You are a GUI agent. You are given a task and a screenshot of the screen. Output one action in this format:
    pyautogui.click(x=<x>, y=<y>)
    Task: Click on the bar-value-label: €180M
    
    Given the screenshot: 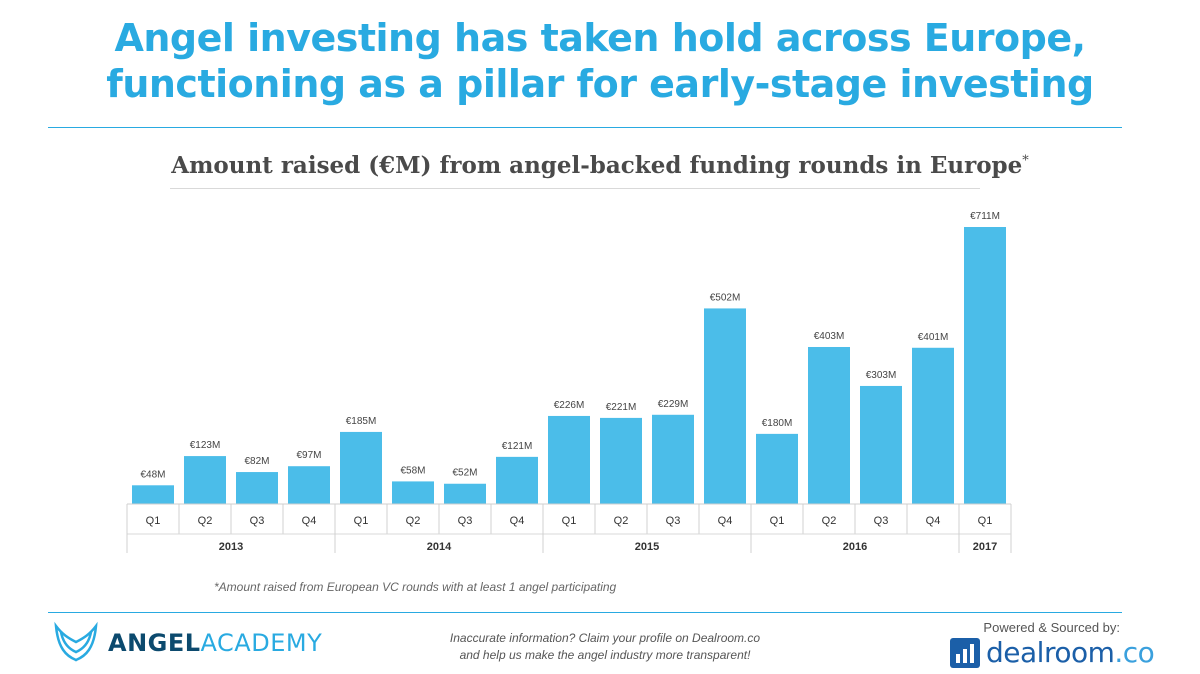 What is the action you would take?
    pyautogui.click(x=777, y=423)
    